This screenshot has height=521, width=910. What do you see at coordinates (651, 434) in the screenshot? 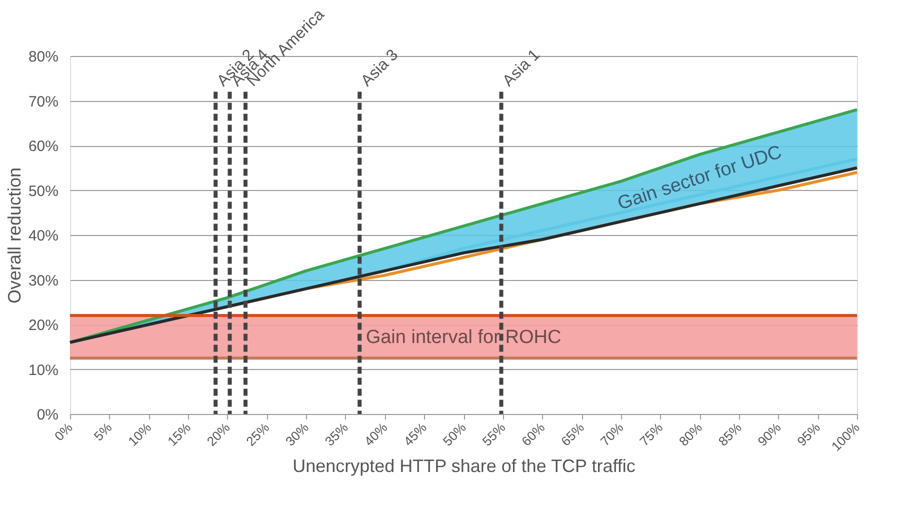
I see `x-tick-label: 75%` at bounding box center [651, 434].